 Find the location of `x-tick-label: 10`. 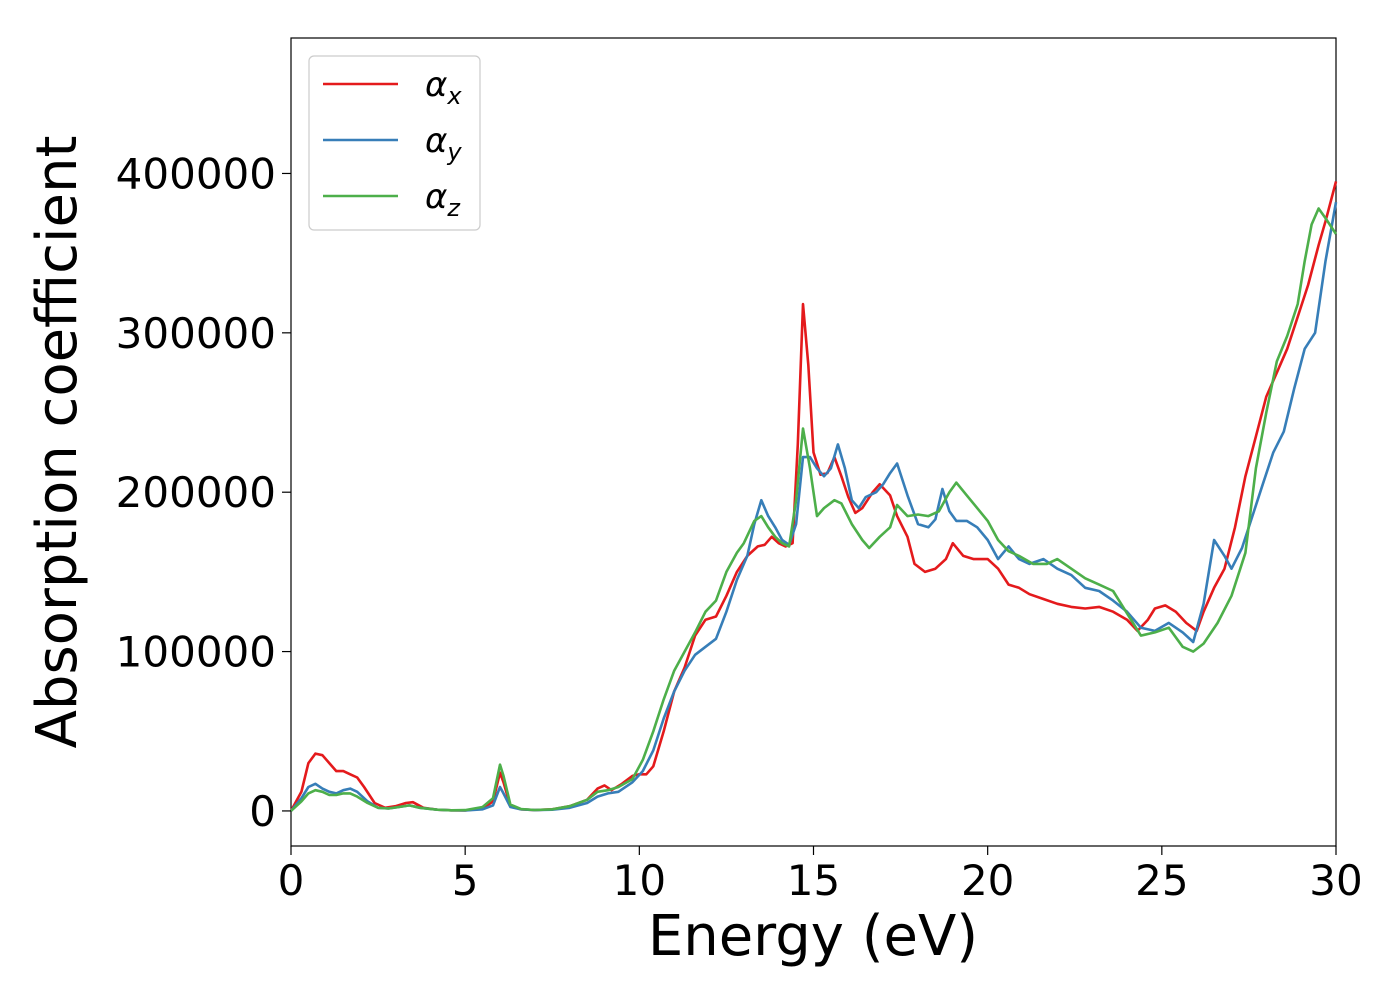

x-tick-label: 10 is located at coordinates (639, 880).